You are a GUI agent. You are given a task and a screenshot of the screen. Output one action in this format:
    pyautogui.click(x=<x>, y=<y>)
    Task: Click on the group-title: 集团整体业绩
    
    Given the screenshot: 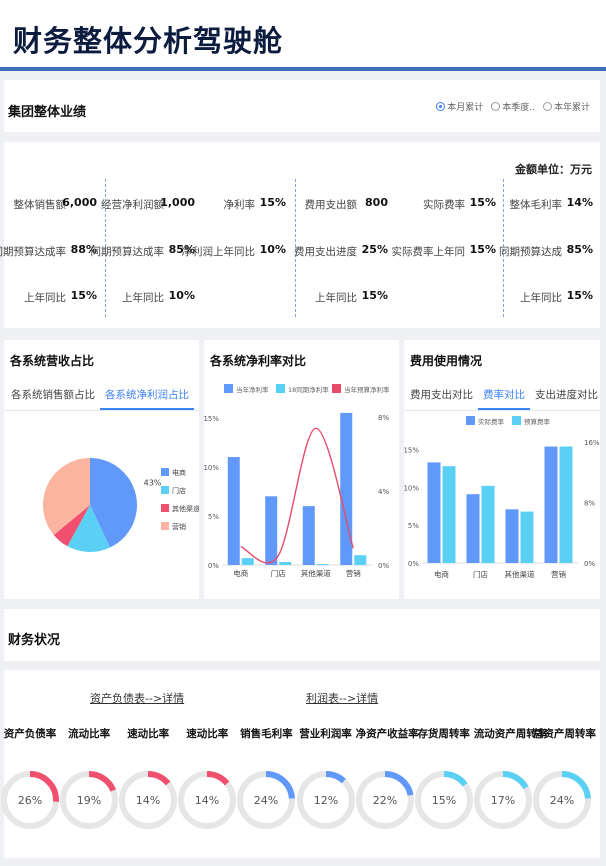 What is the action you would take?
    pyautogui.click(x=47, y=112)
    